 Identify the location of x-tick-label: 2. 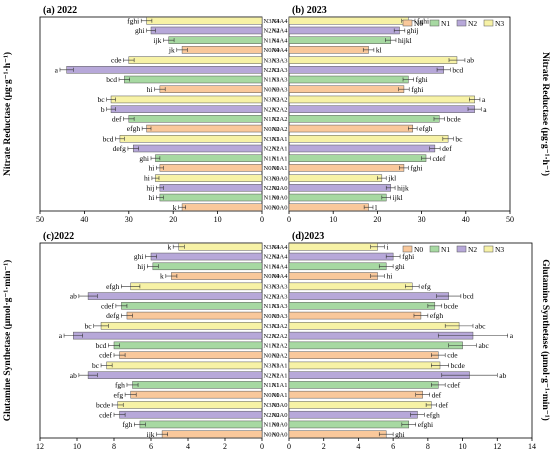
(225, 446).